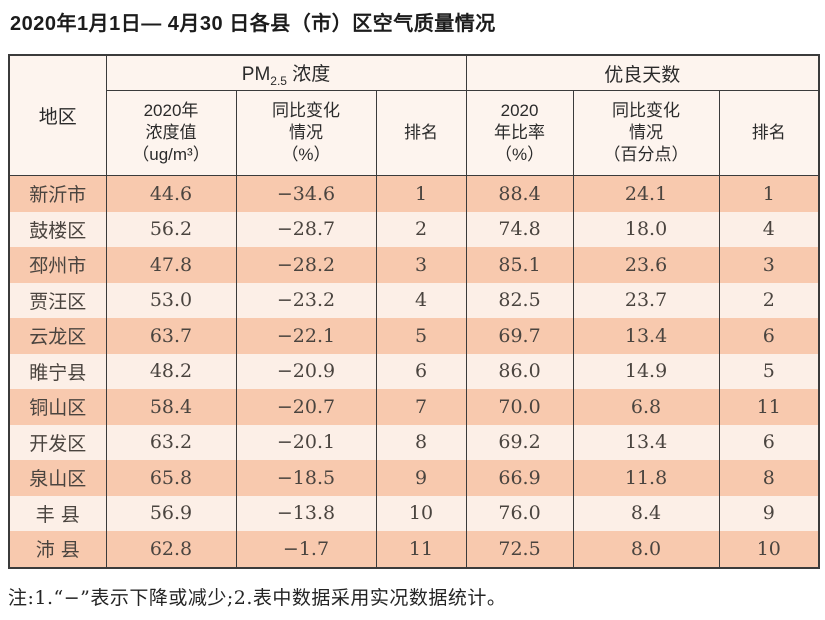  Describe the element at coordinates (57, 442) in the screenshot. I see `cell-region: 开发区` at that location.